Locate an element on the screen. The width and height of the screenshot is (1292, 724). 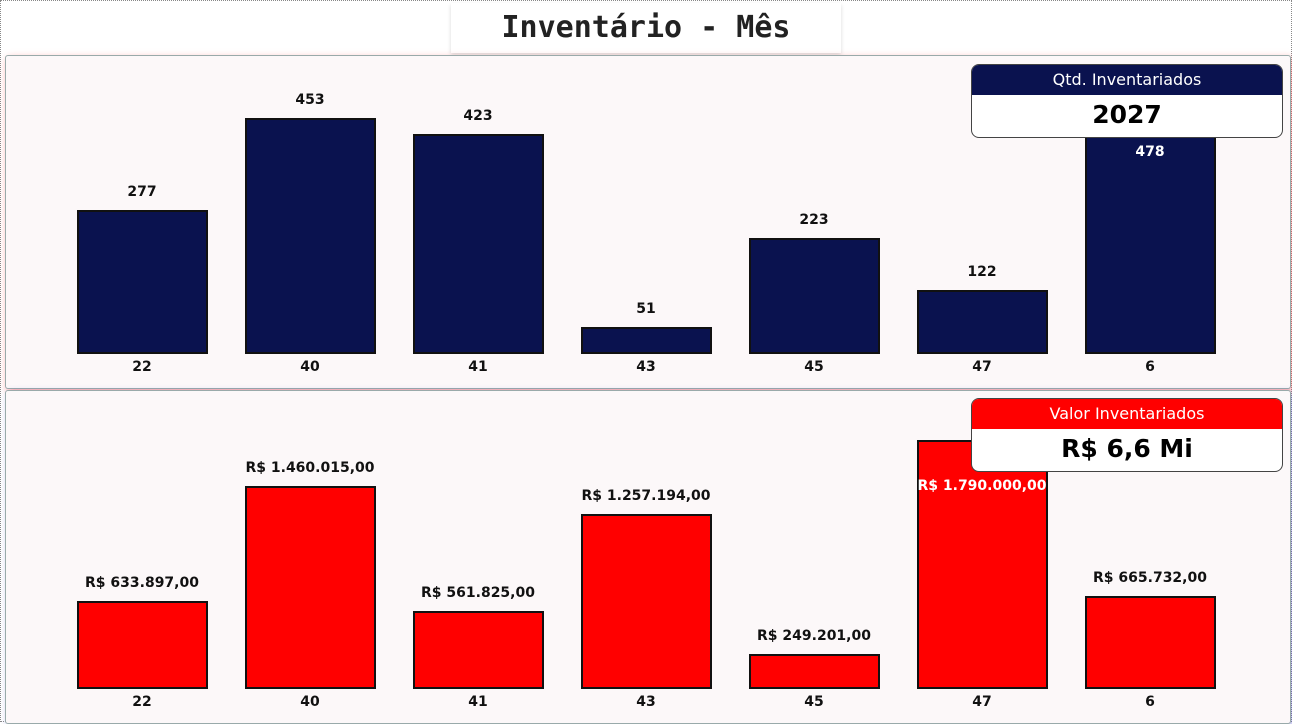
qtd-card: Qtd. Inventariados 2027 is located at coordinates (1127, 101).